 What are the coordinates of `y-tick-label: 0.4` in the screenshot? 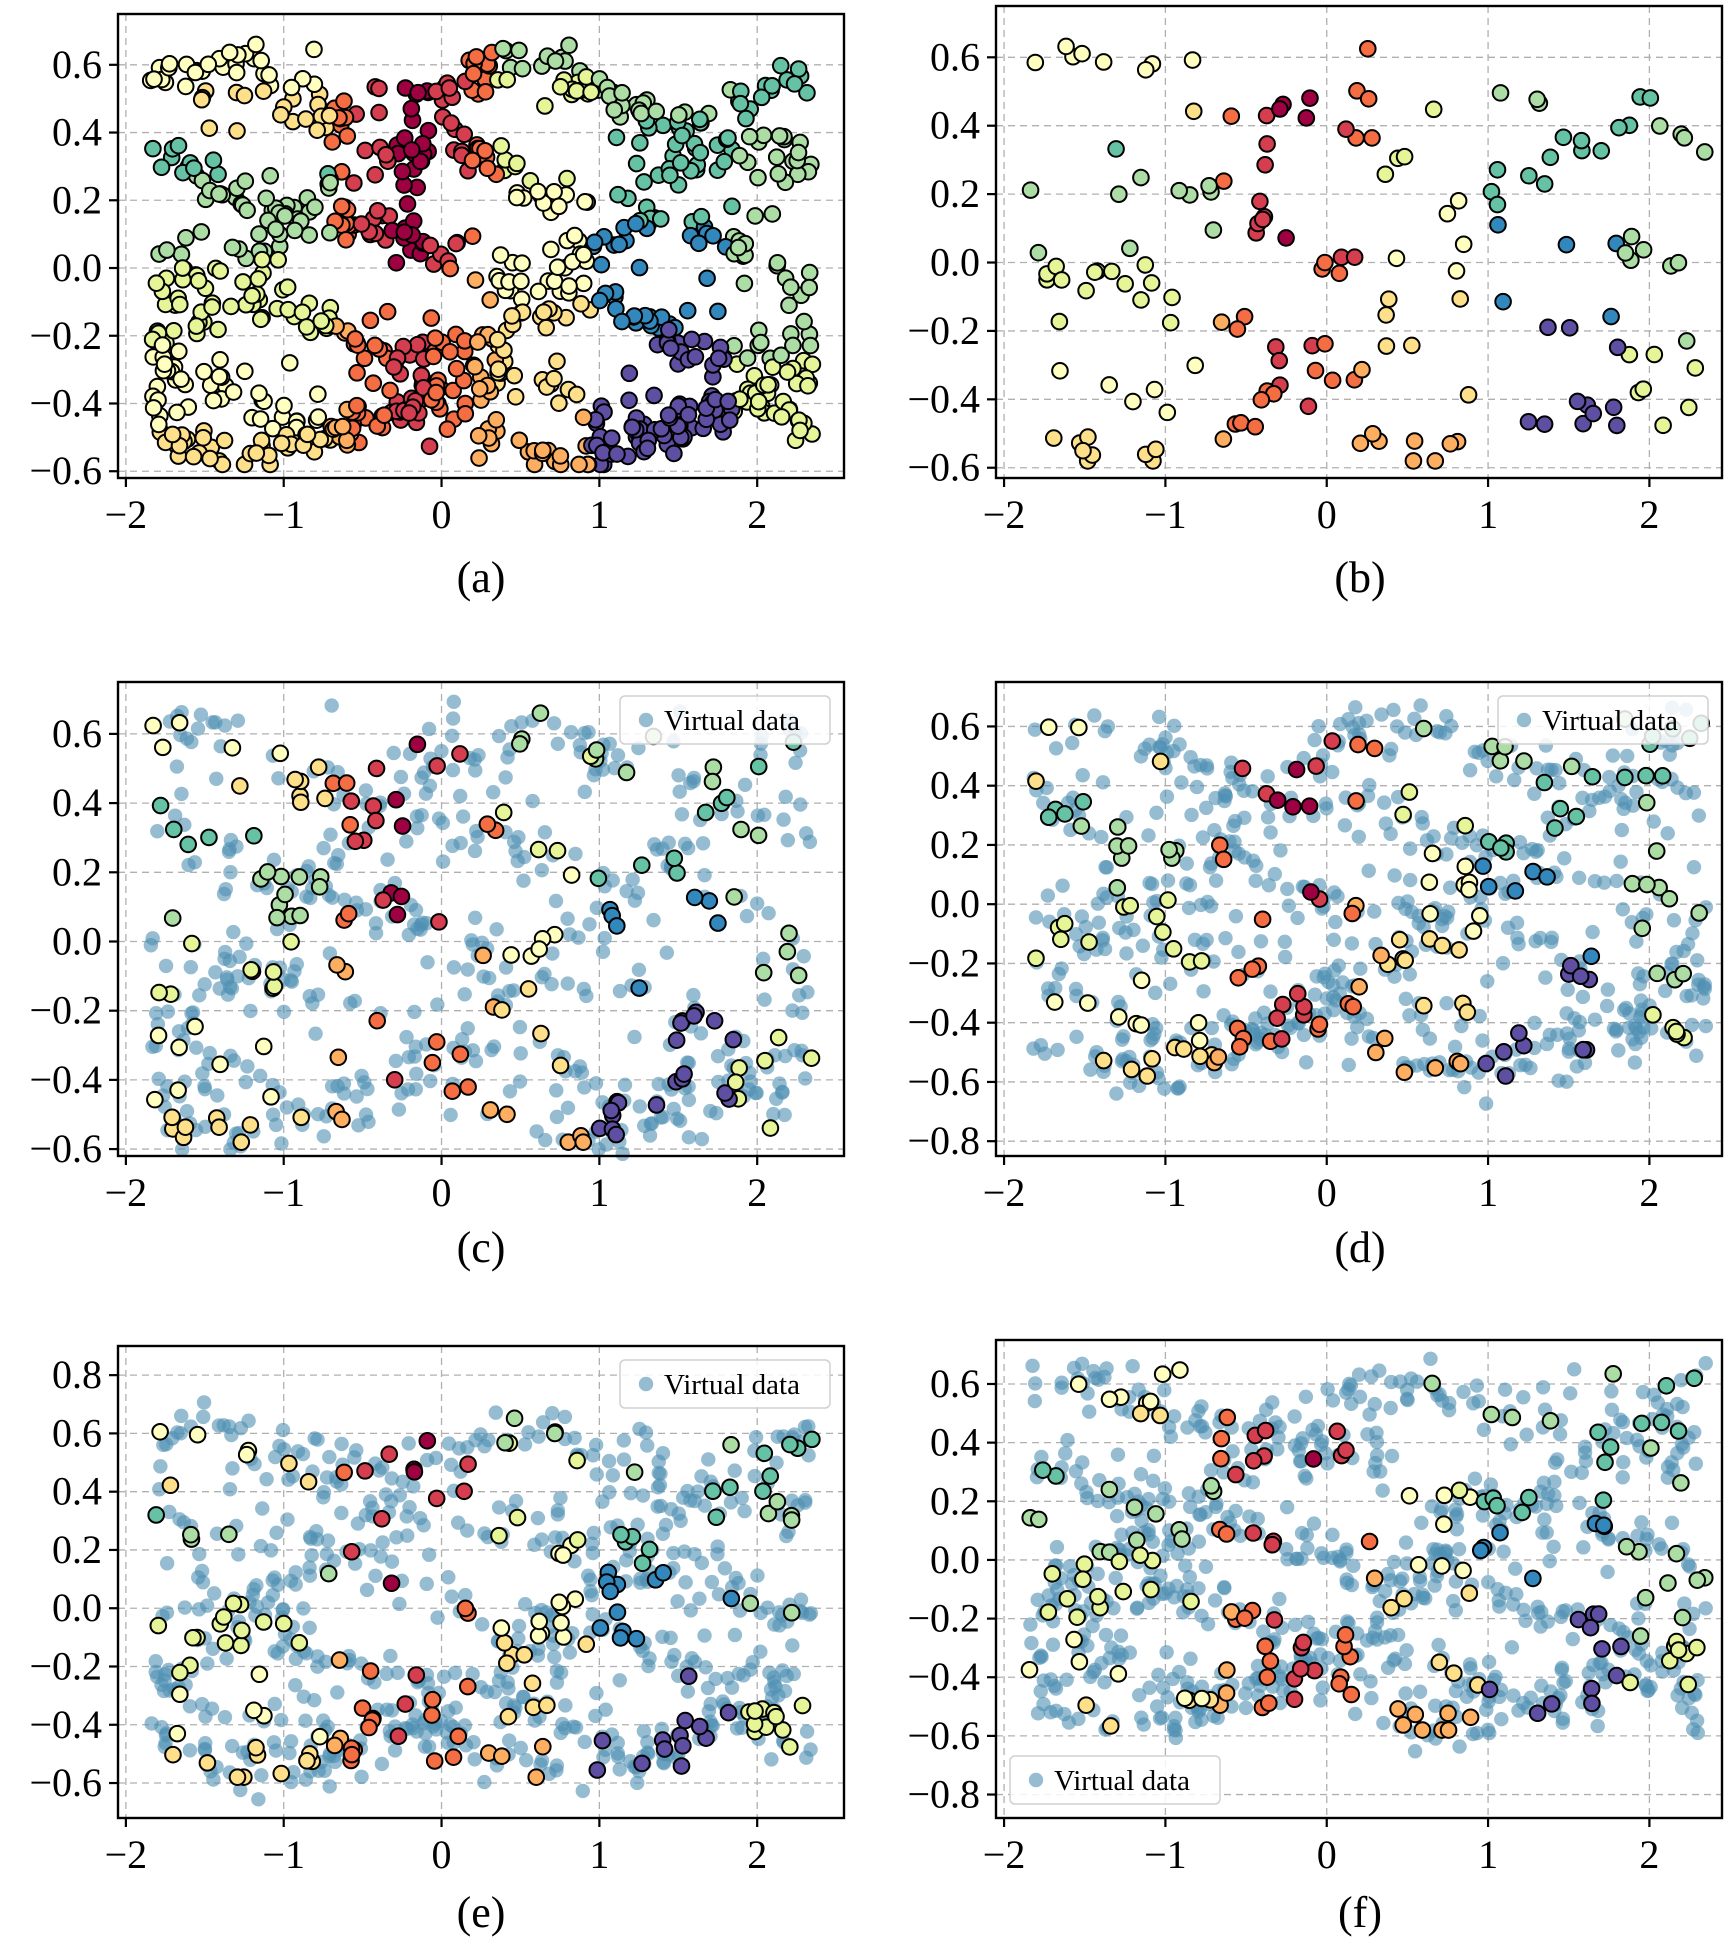 It's located at (955, 1442).